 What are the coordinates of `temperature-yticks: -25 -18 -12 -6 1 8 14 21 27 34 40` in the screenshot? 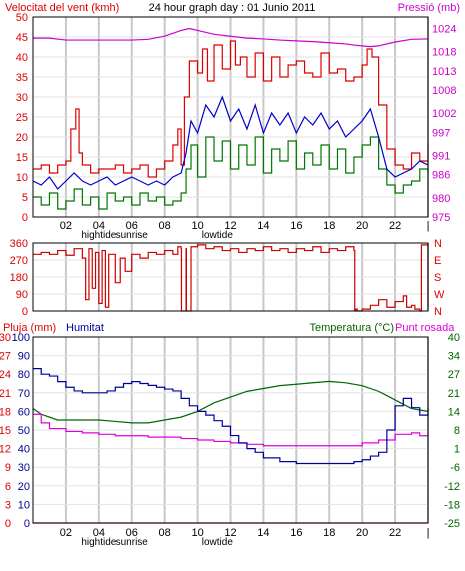 It's located at (452, 431).